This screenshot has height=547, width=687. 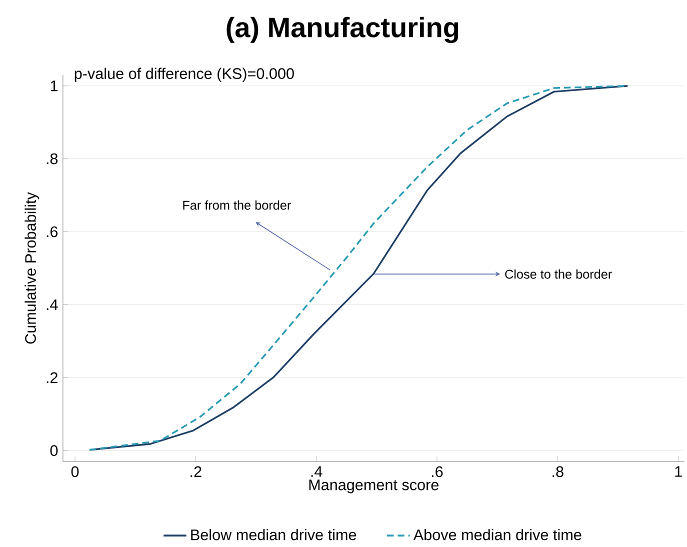 I want to click on legend-label: Above median drive time, so click(x=497, y=534).